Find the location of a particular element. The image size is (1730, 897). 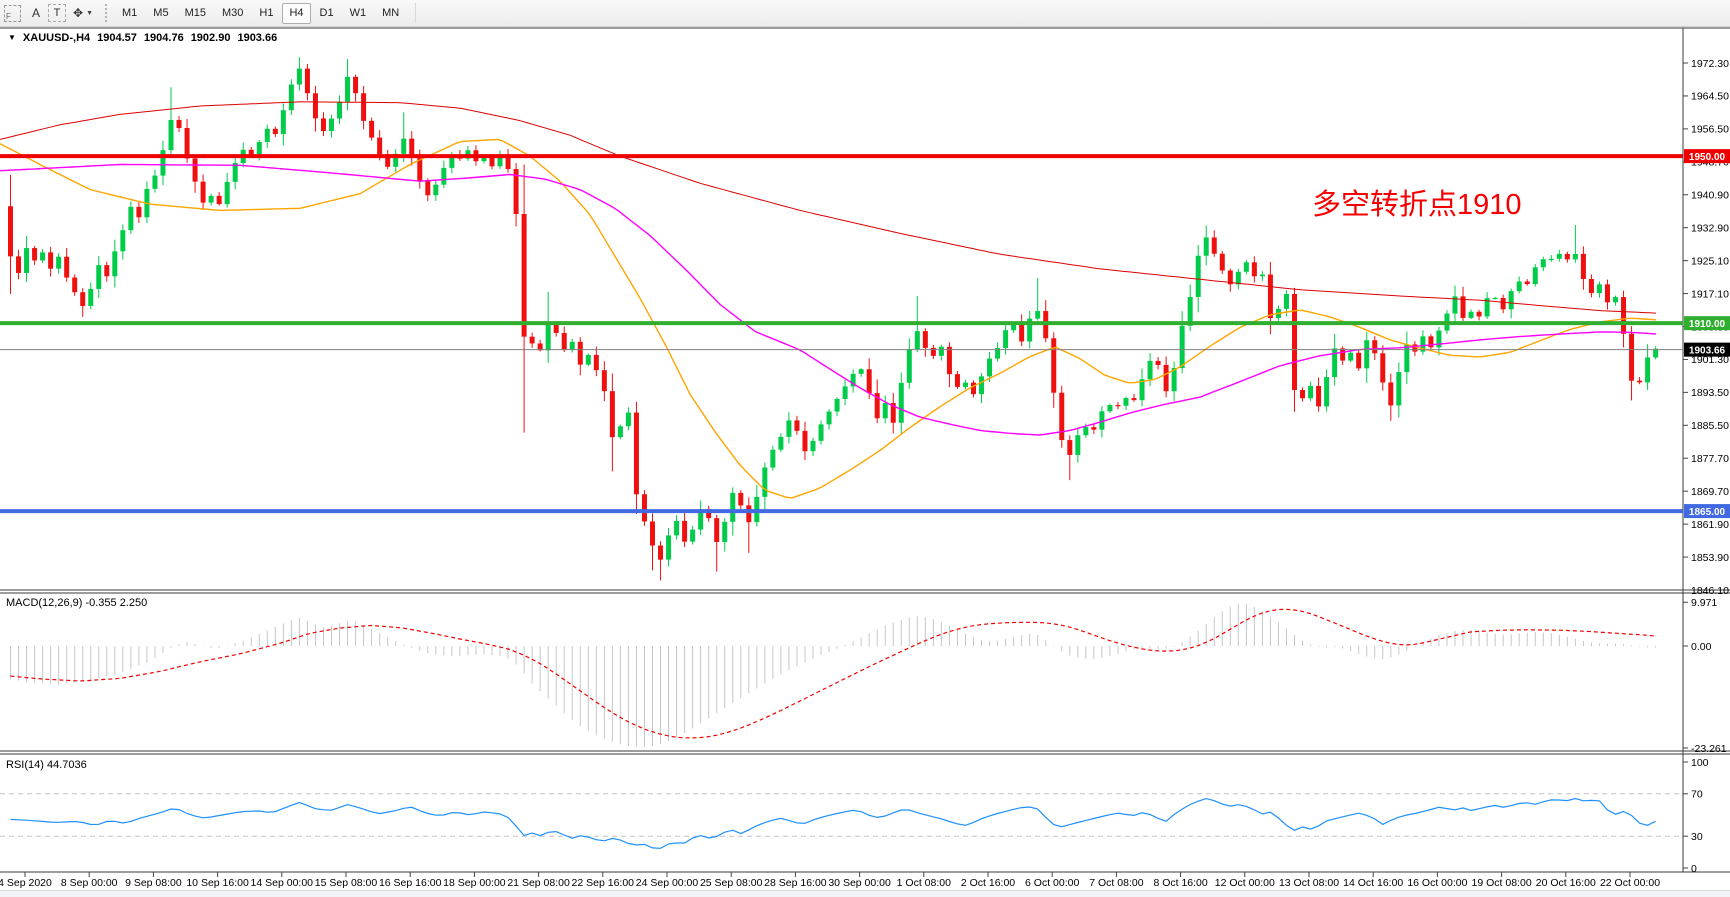

timeframe-button-M30: M30 is located at coordinates (232, 12).